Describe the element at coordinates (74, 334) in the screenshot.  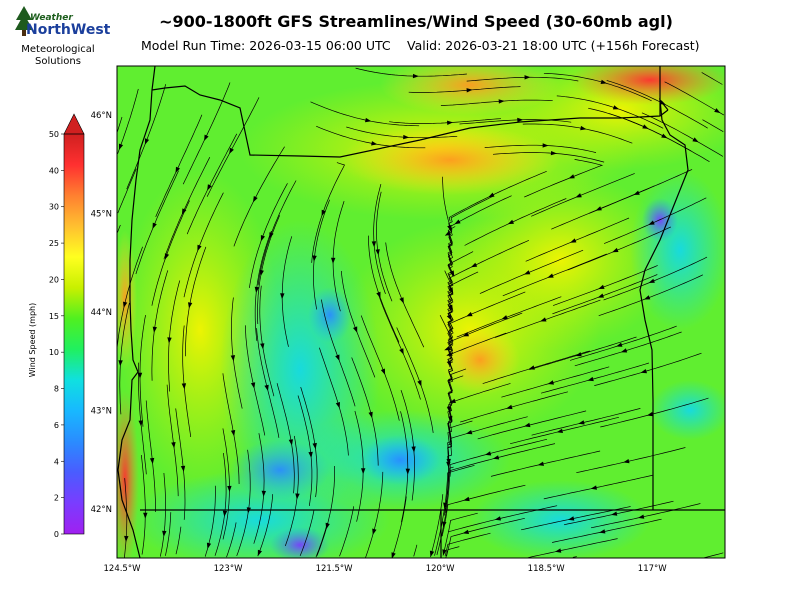
I see `colorbar-bar` at that location.